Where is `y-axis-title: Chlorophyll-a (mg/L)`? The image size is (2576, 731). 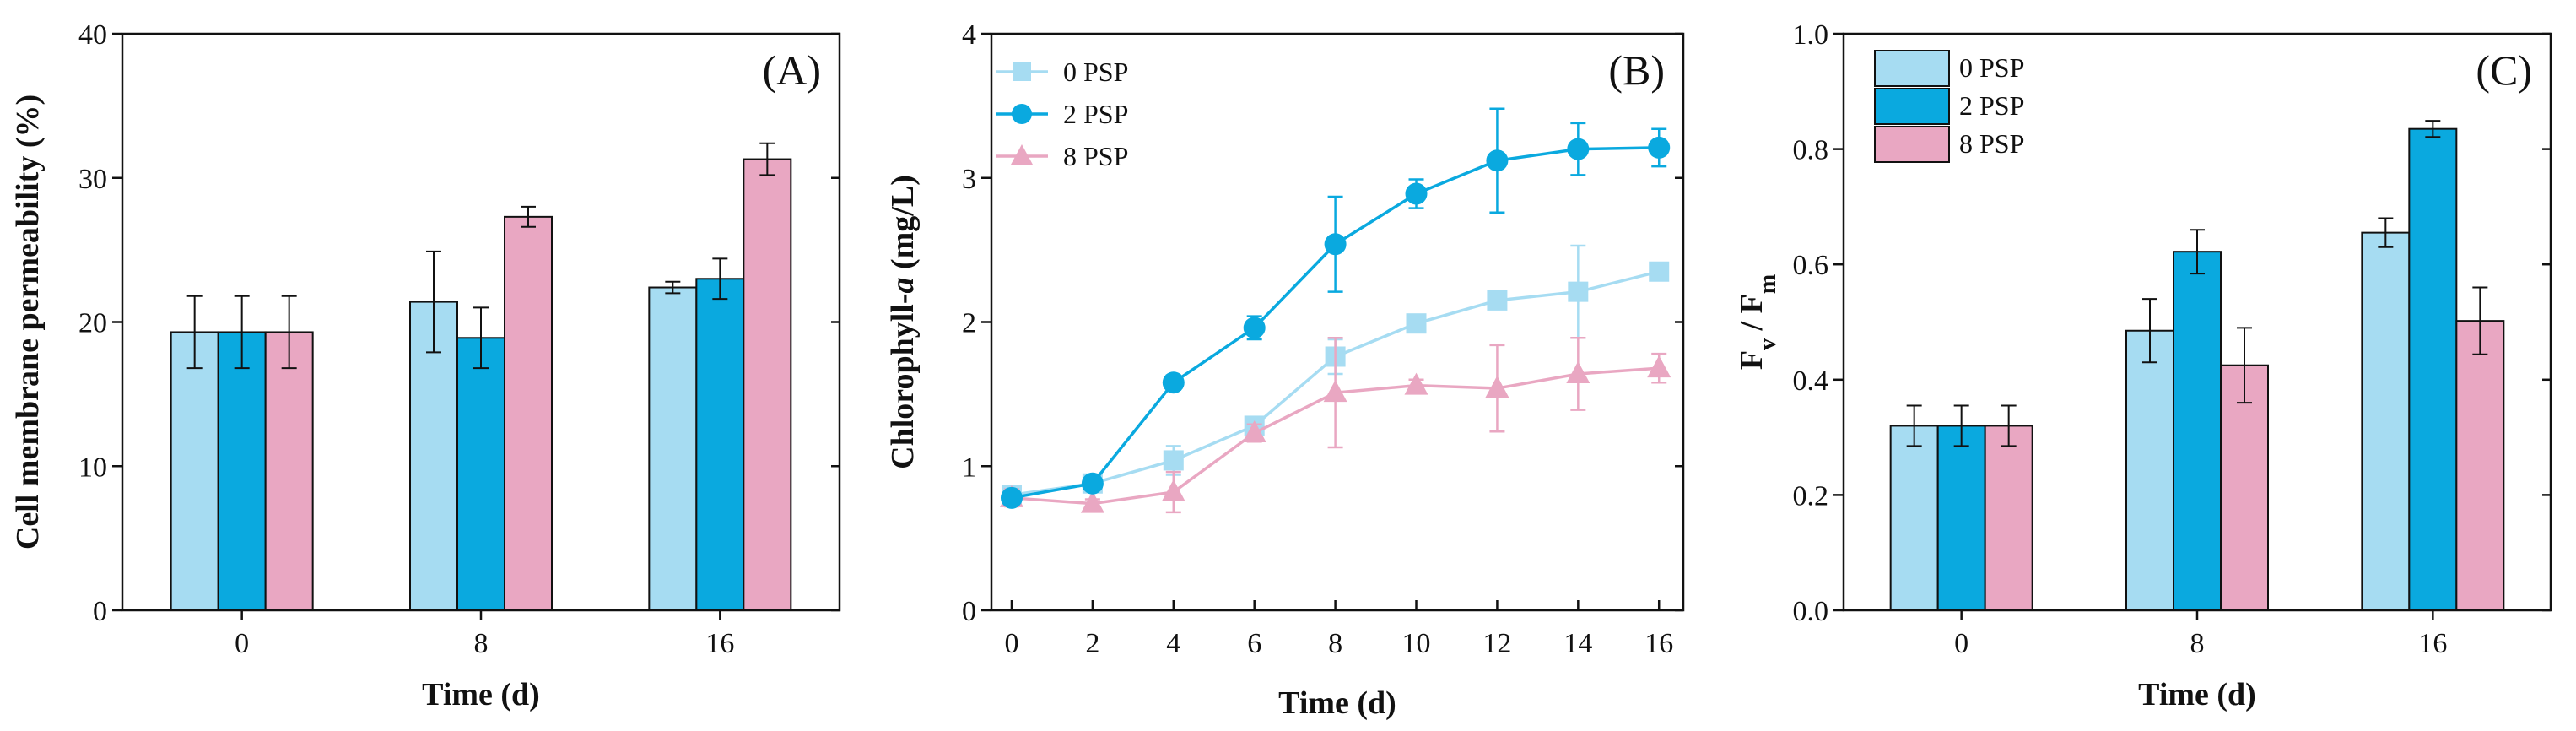
y-axis-title: Chlorophyll-a (mg/L) is located at coordinates (903, 322).